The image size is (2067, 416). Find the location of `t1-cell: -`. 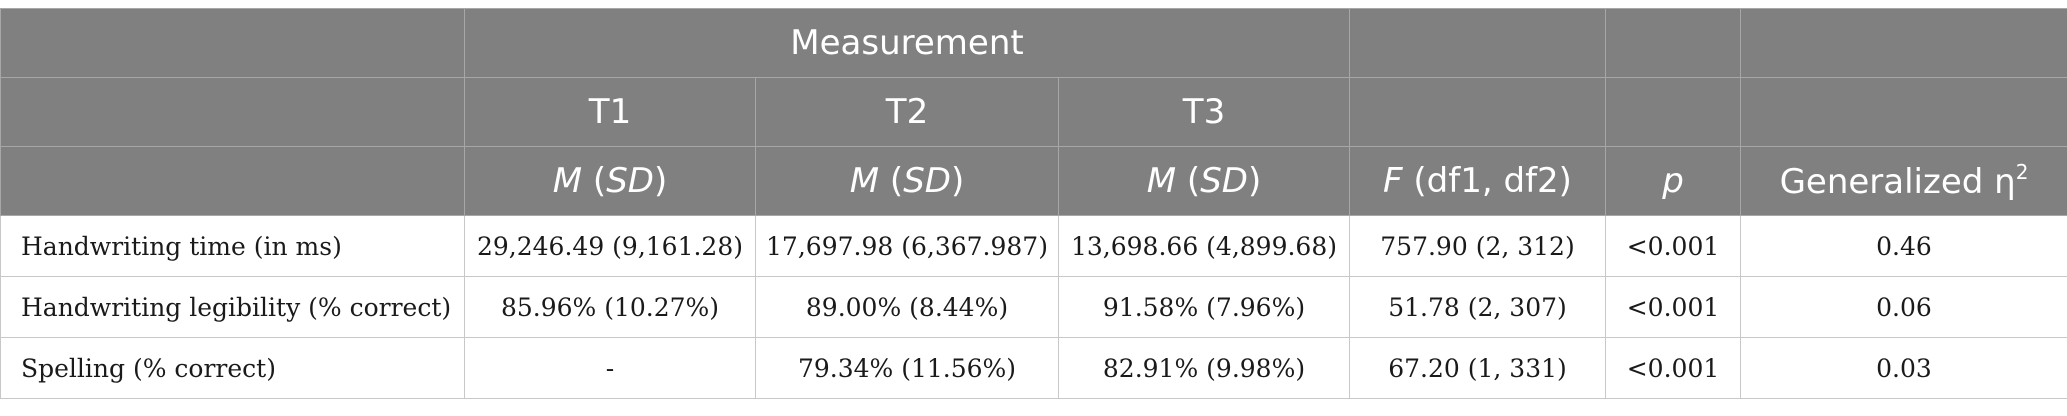

t1-cell: - is located at coordinates (610, 368).